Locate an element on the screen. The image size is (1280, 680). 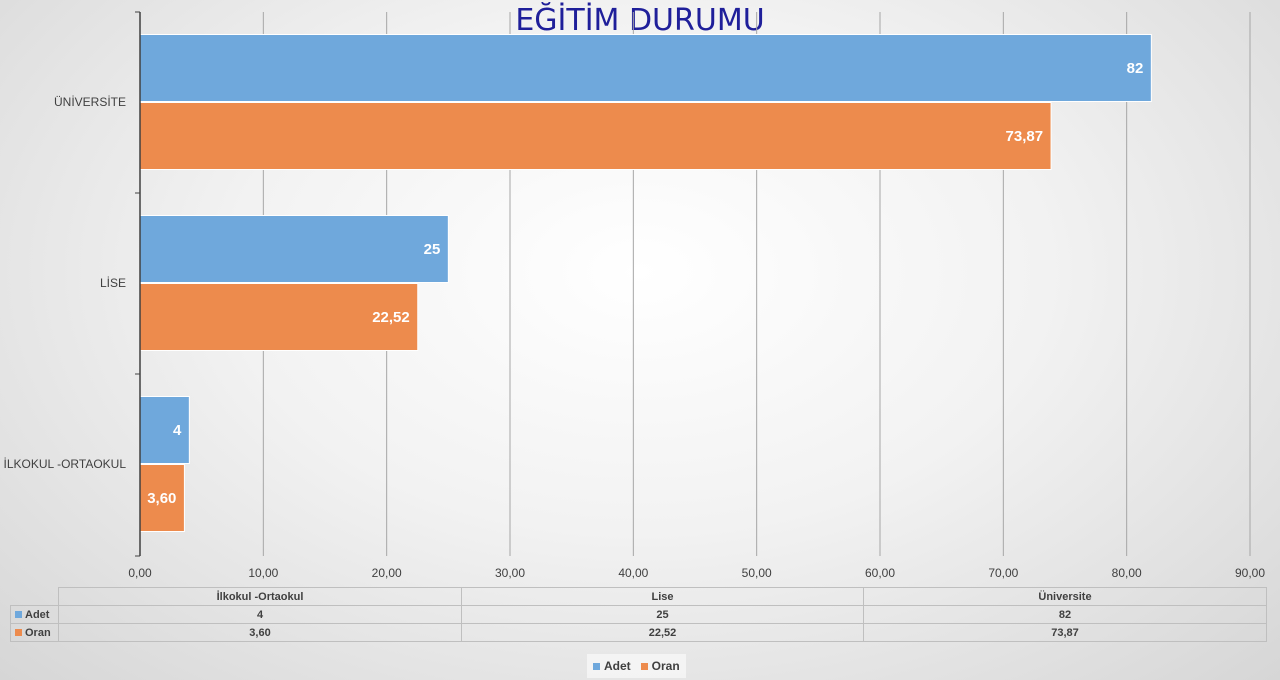
x-tick-label: 60,00 is located at coordinates (880, 573).